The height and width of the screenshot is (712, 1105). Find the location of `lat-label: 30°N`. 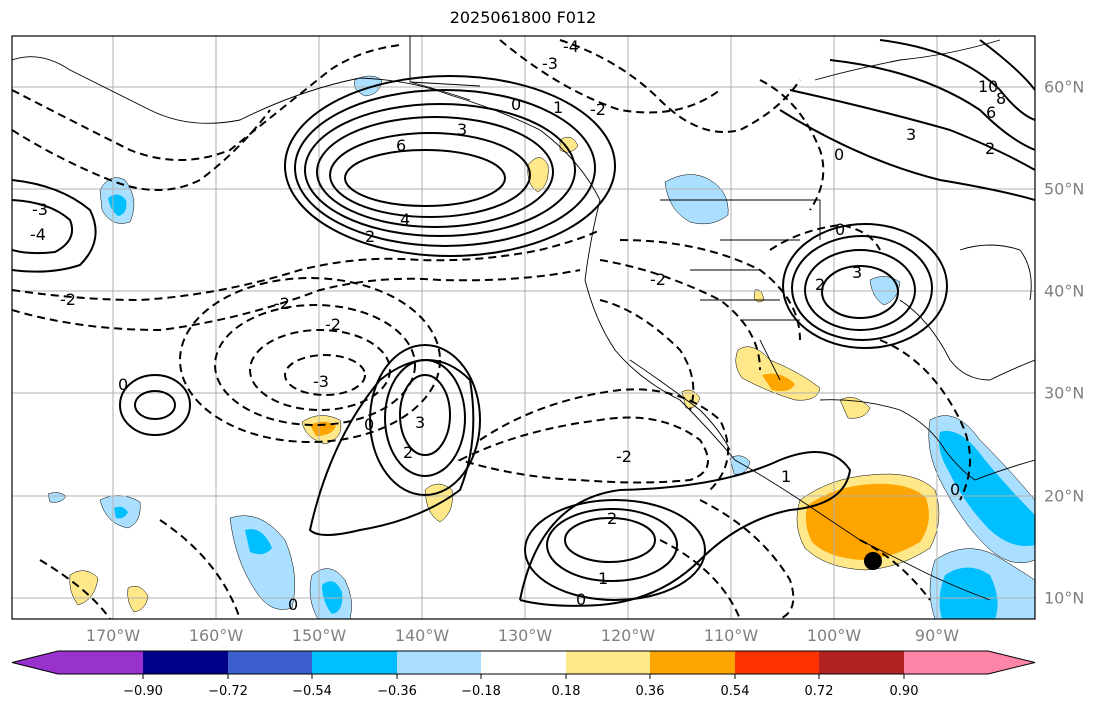

lat-label: 30°N is located at coordinates (1064, 393).